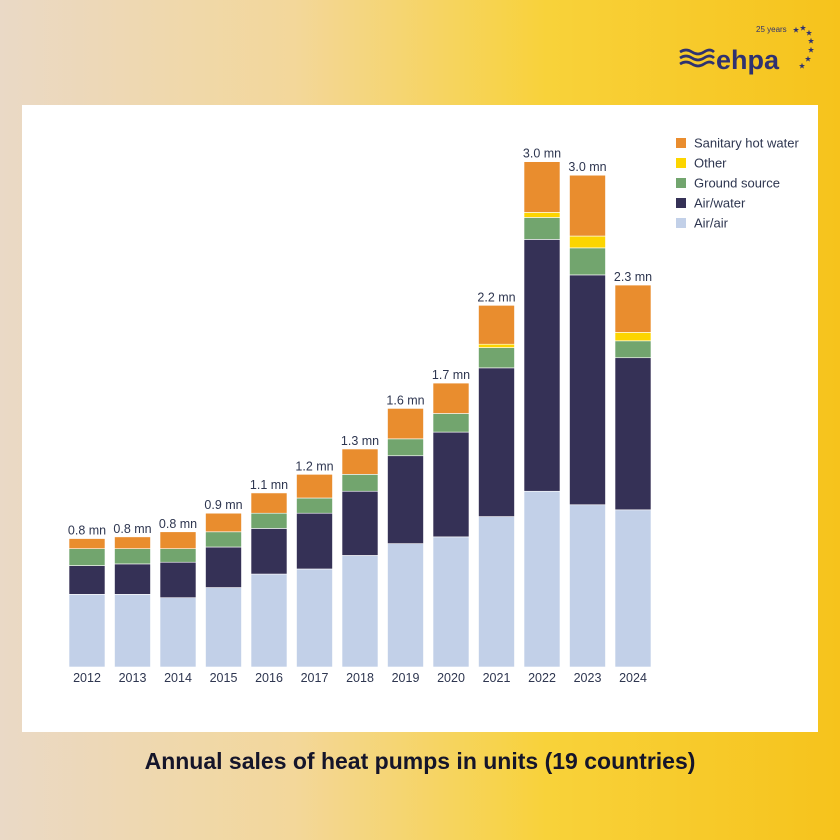  I want to click on bar-segment-air-air-2014, so click(178, 632).